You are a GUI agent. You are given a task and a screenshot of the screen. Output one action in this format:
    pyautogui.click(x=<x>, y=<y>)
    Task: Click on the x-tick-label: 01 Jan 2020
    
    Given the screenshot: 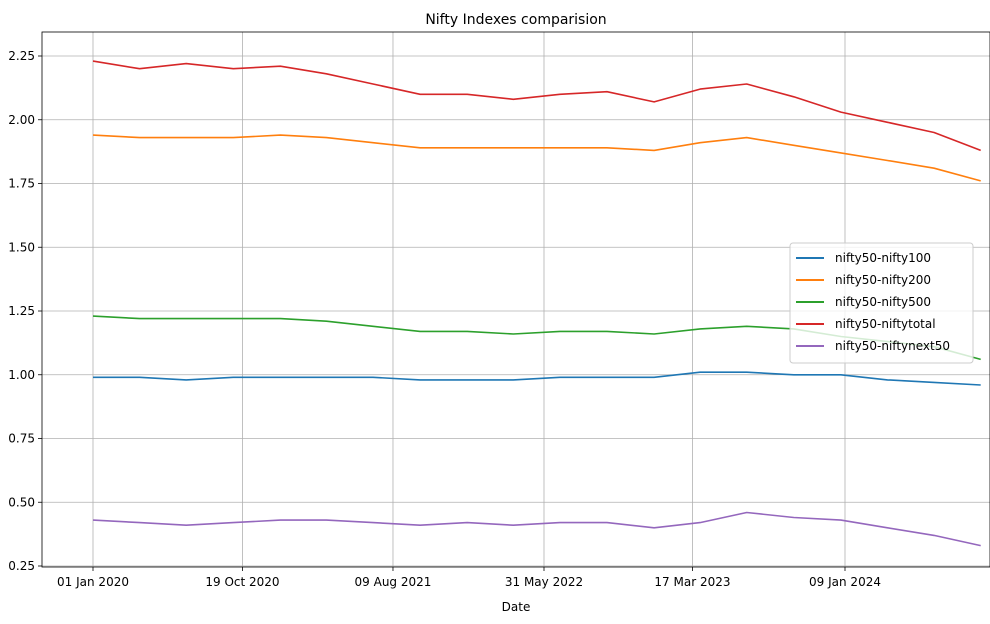 What is the action you would take?
    pyautogui.click(x=93, y=582)
    